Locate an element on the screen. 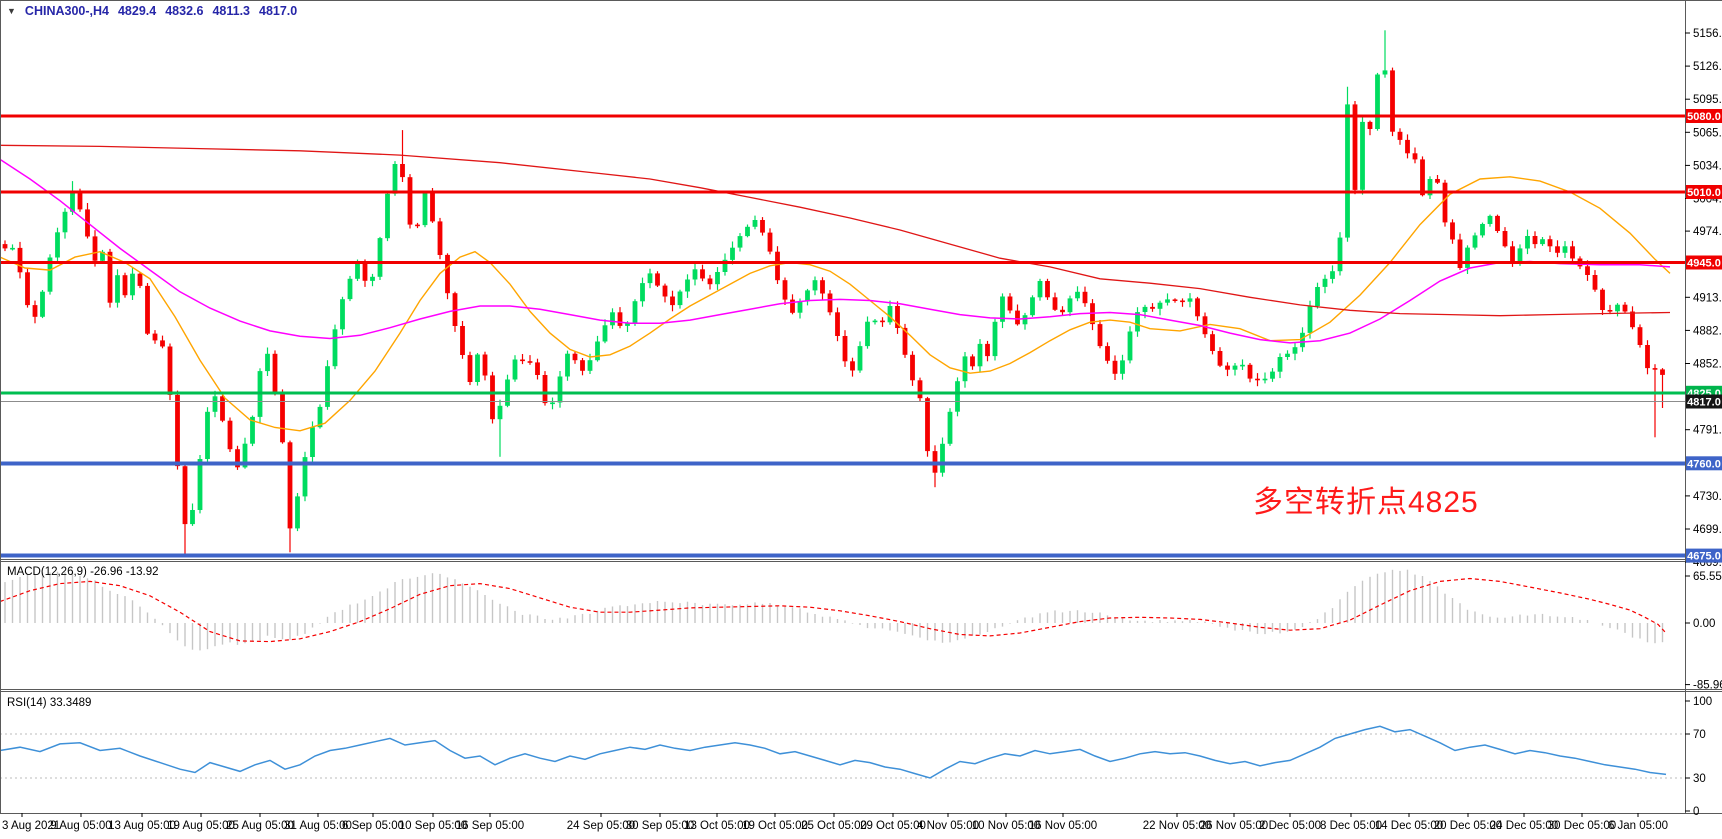 This screenshot has height=839, width=1722. chart-expander-icon: ▼ is located at coordinates (11, 11).